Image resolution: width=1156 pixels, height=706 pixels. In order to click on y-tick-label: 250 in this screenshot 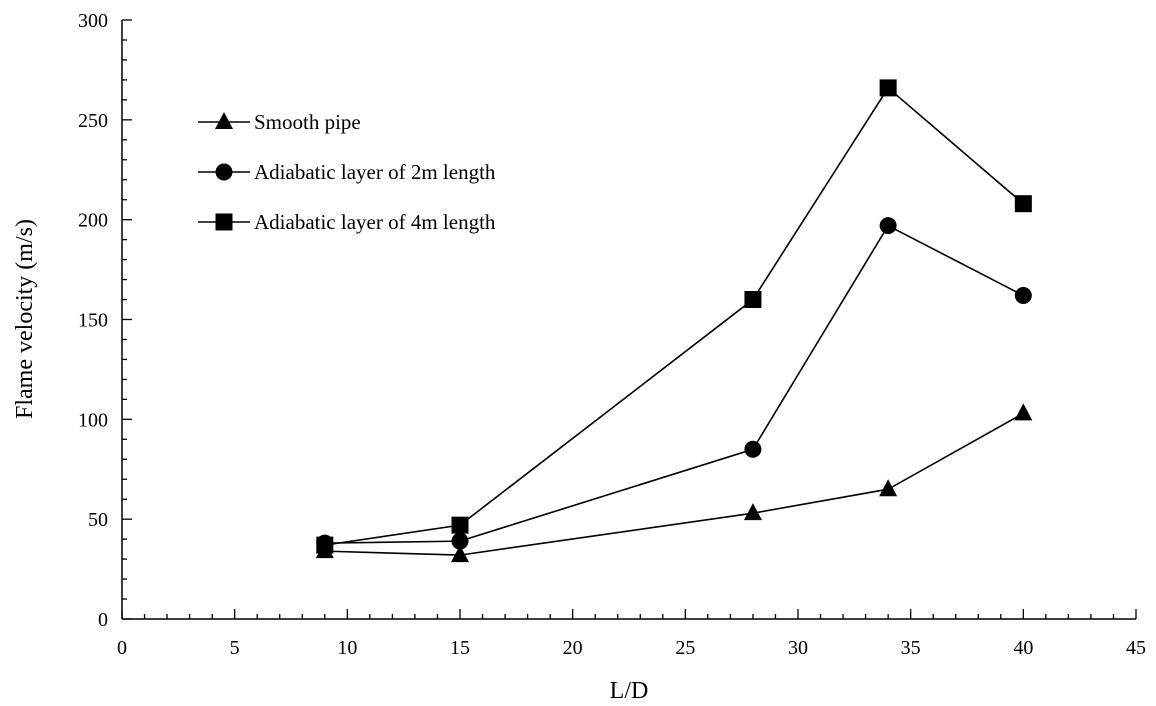, I will do `click(93, 121)`.